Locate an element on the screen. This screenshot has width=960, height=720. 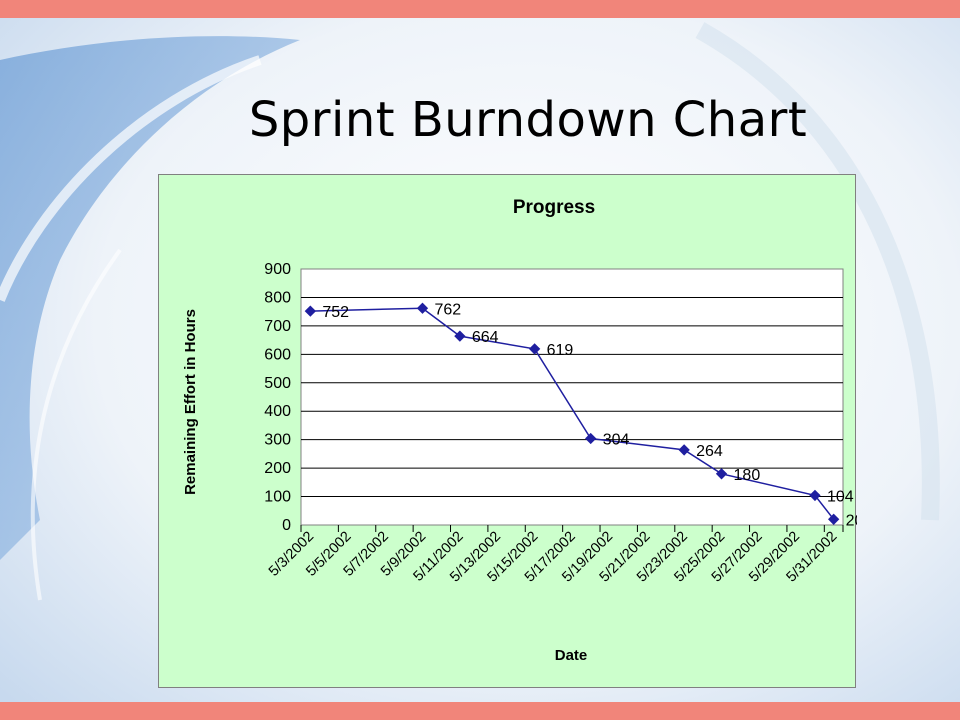
data-label: 752 is located at coordinates (335, 312).